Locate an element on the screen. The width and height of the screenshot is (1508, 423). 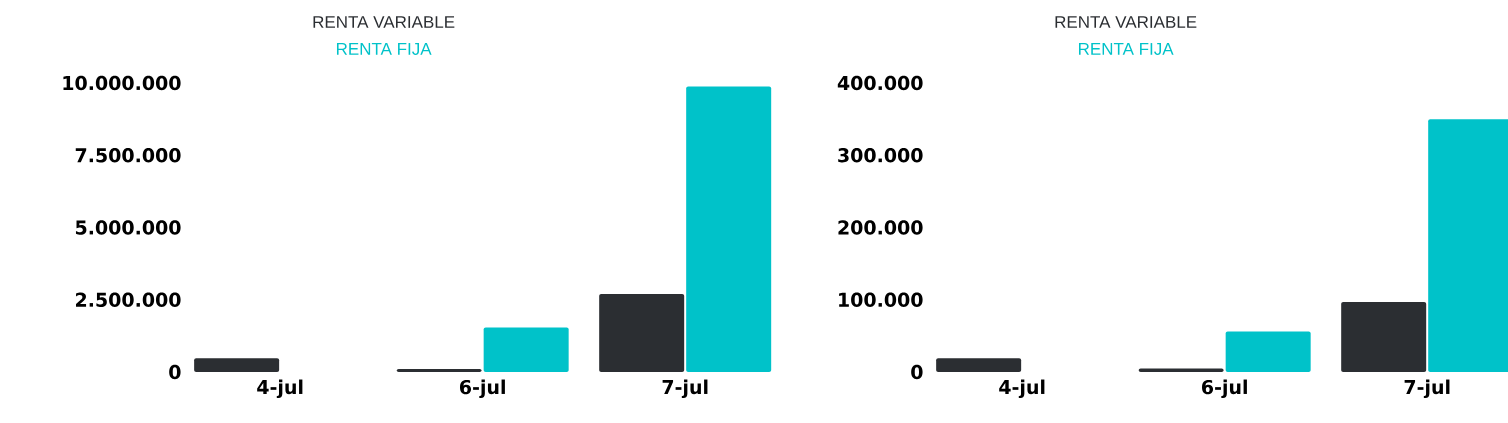
y-tick-label: 100.000 is located at coordinates (881, 299).